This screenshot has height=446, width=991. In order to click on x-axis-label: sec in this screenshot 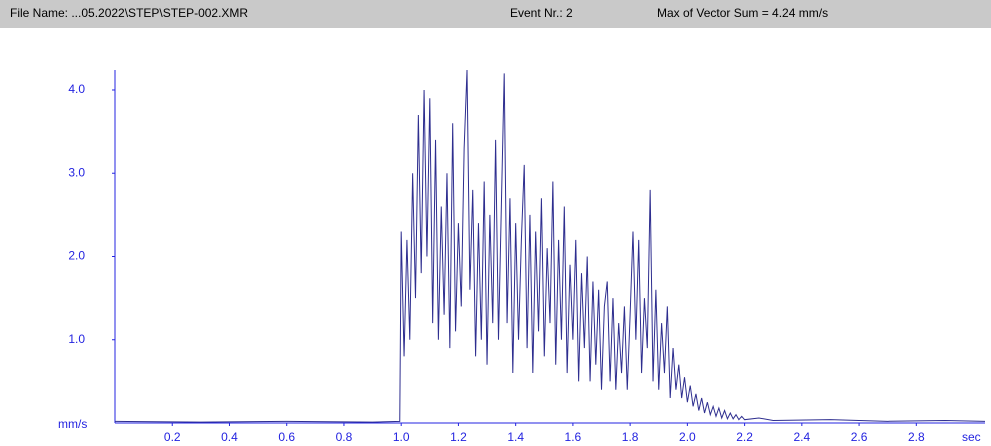, I will do `click(971, 437)`.